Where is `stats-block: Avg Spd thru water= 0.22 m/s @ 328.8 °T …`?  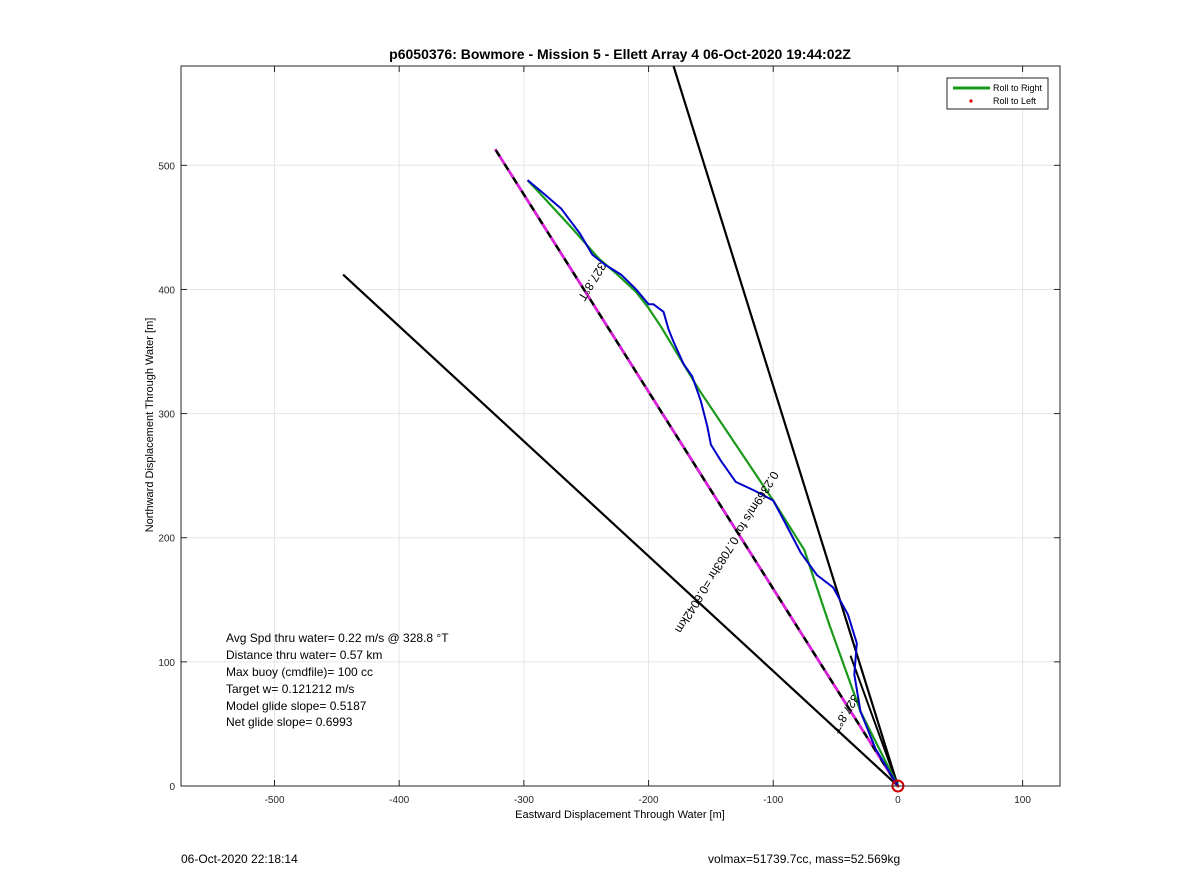
stats-block: Avg Spd thru water= 0.22 m/s @ 328.8 °T … is located at coordinates (337, 680).